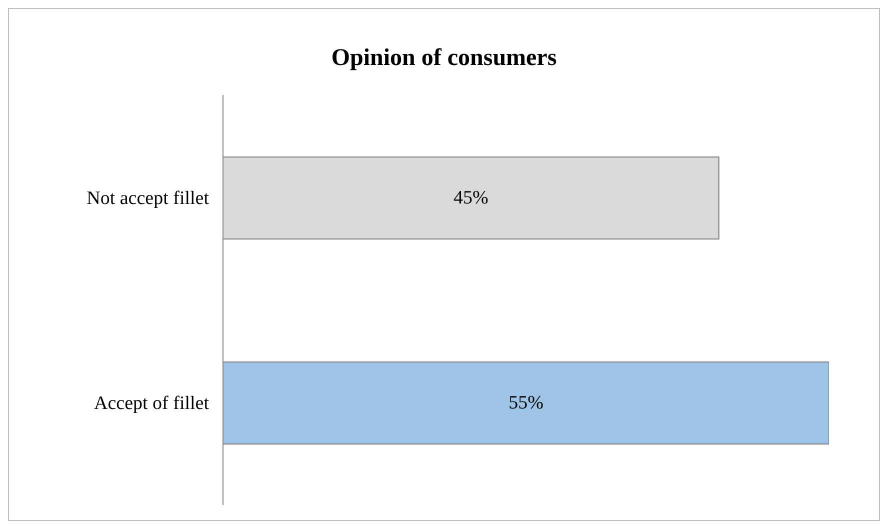  What do you see at coordinates (470, 198) in the screenshot?
I see `data-label: 45%` at bounding box center [470, 198].